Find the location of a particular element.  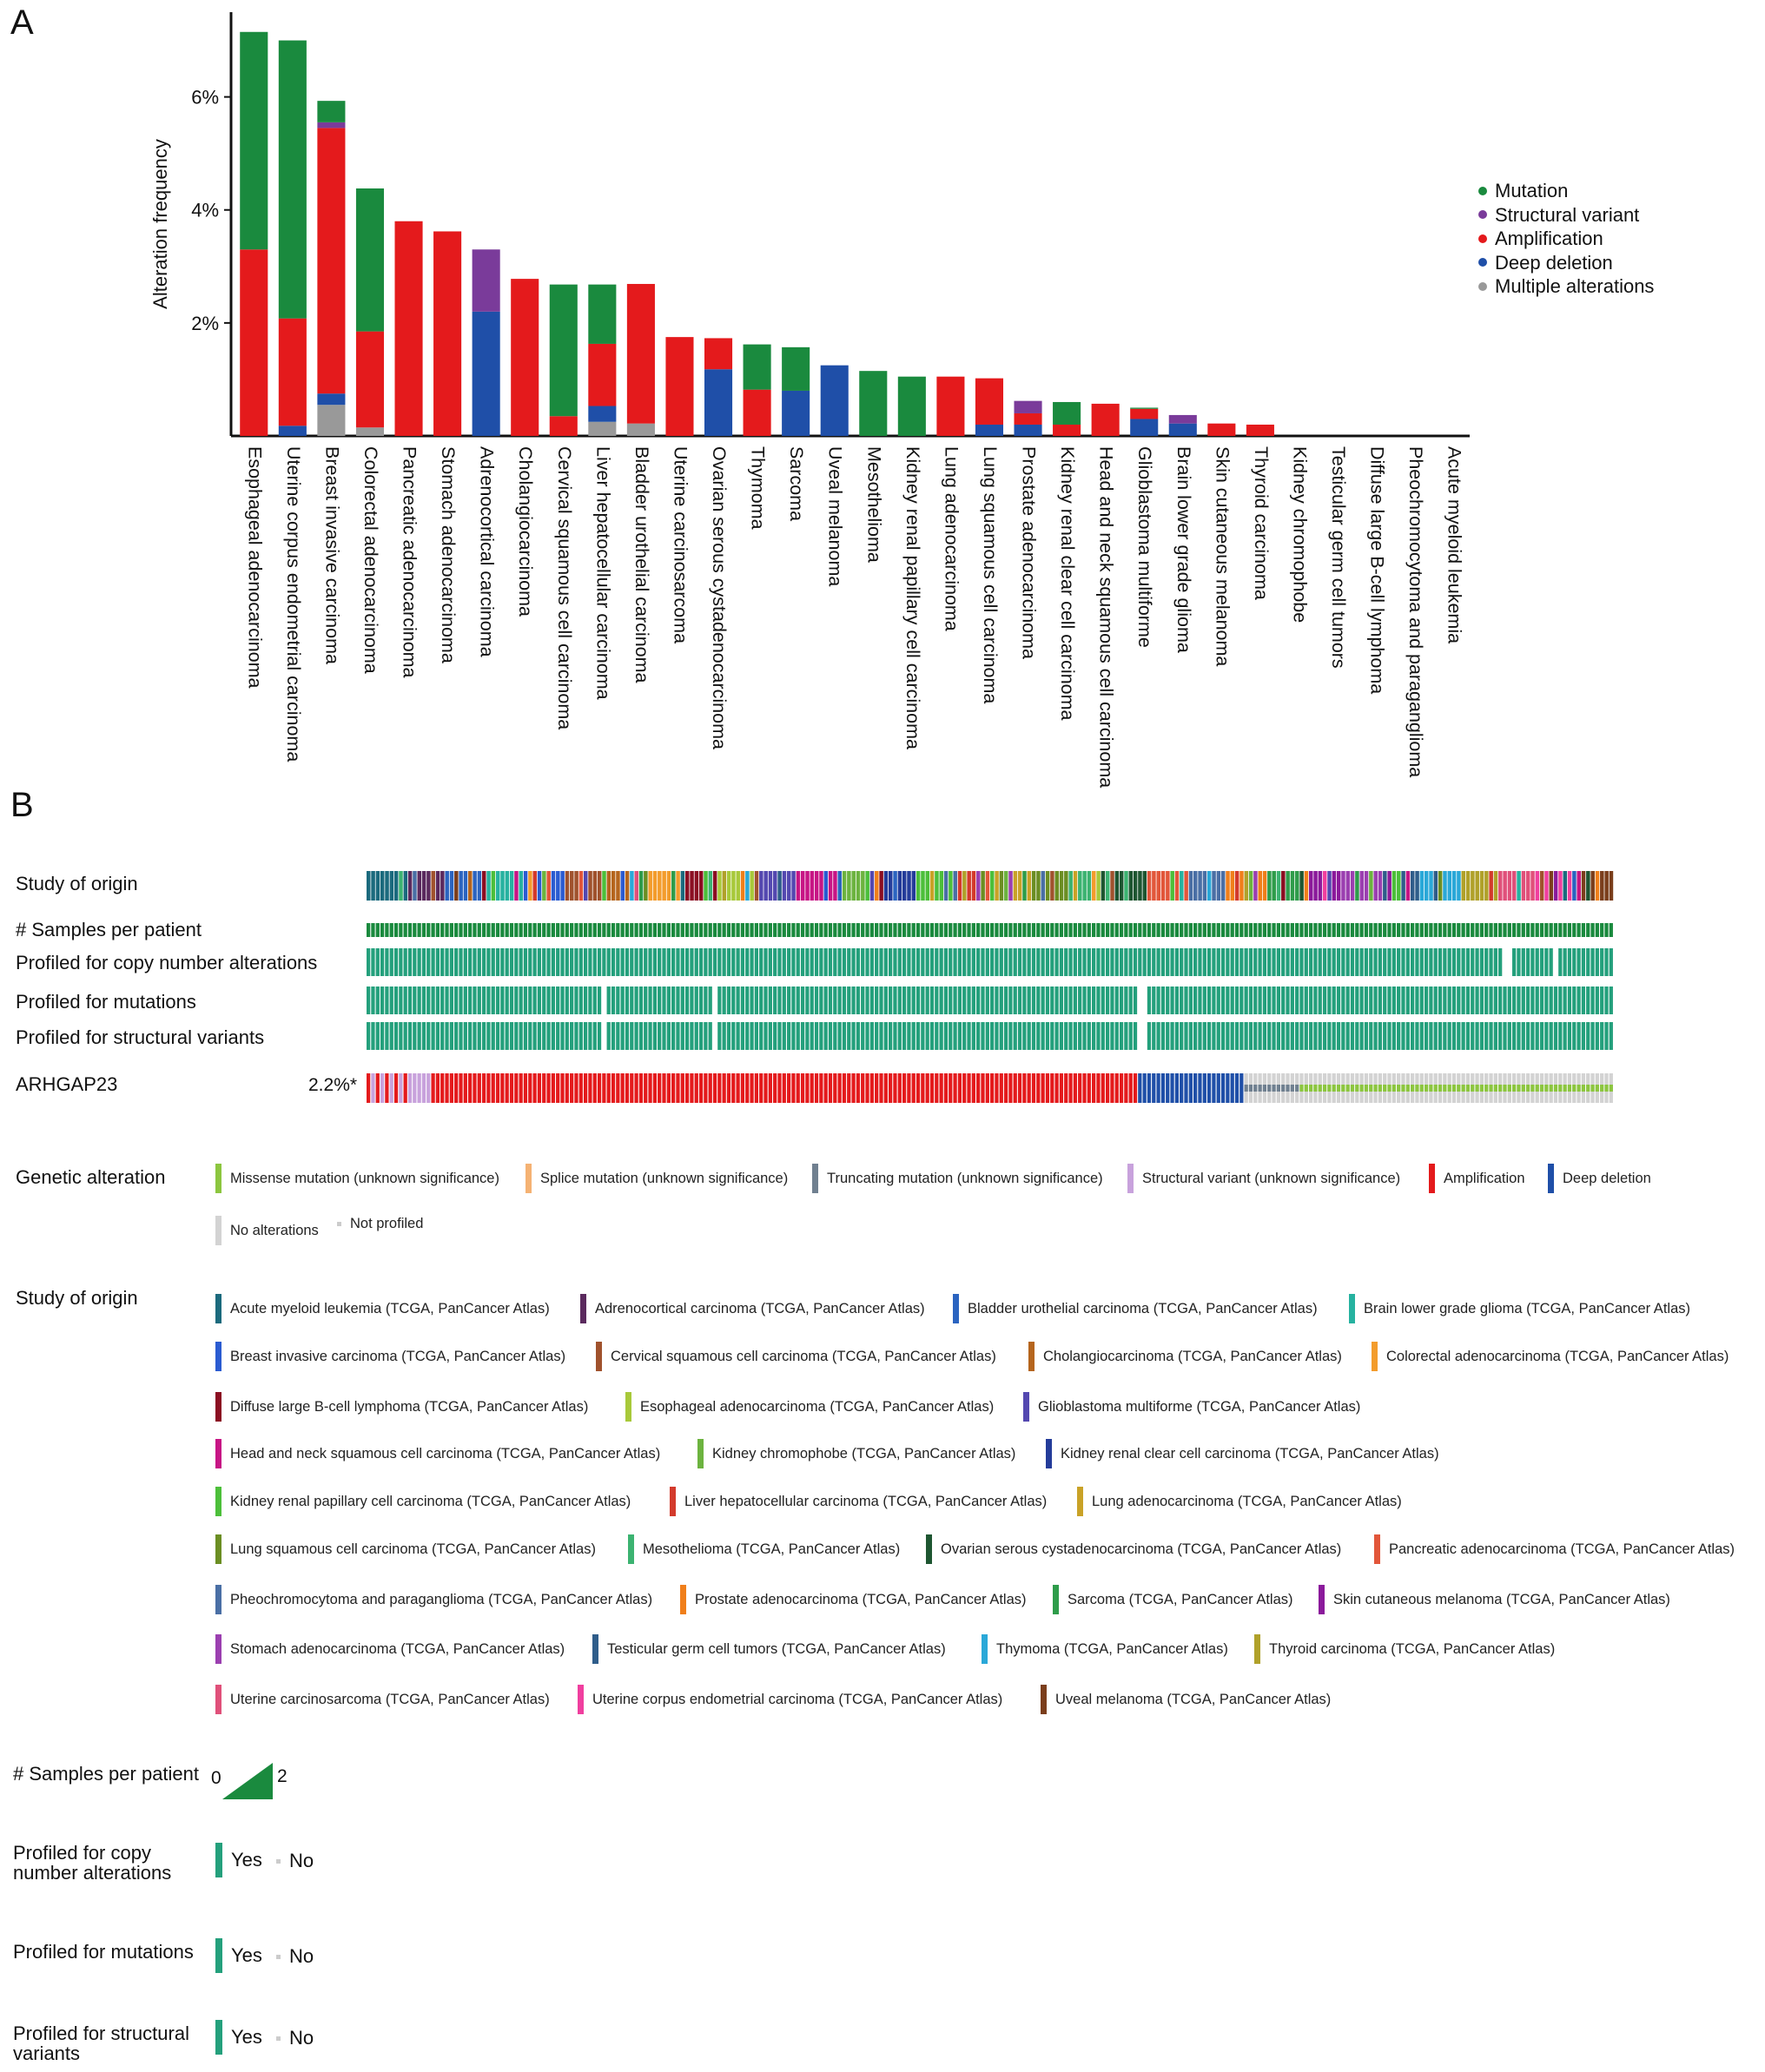

x-tick-label: Uterine corpus endometrial carcinoma is located at coordinates (293, 604).